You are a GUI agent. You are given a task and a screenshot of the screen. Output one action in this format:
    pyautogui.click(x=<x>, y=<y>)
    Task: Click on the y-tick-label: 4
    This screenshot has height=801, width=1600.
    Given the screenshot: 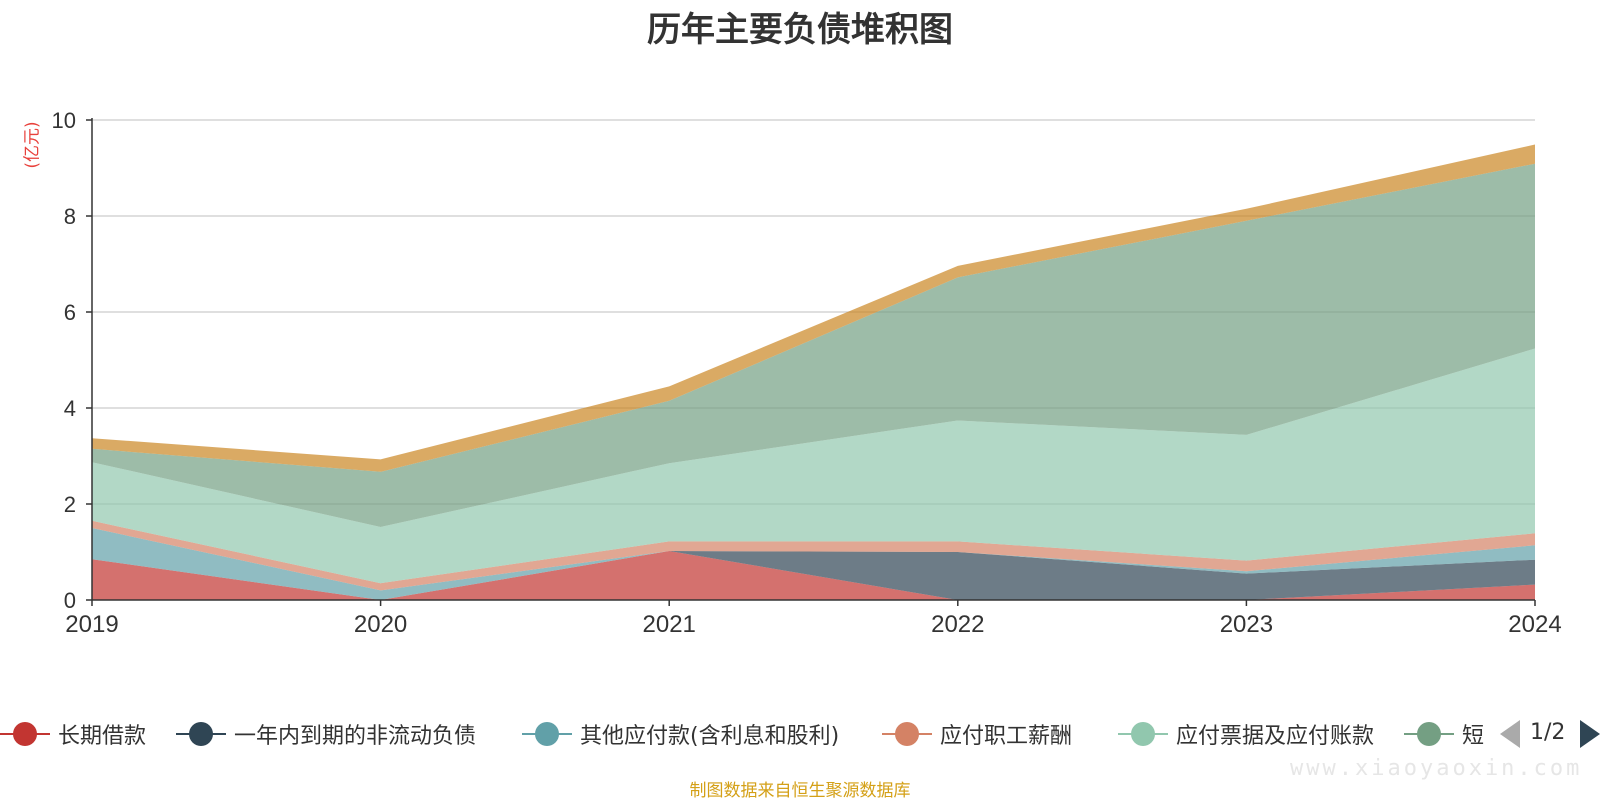 What is the action you would take?
    pyautogui.click(x=70, y=408)
    